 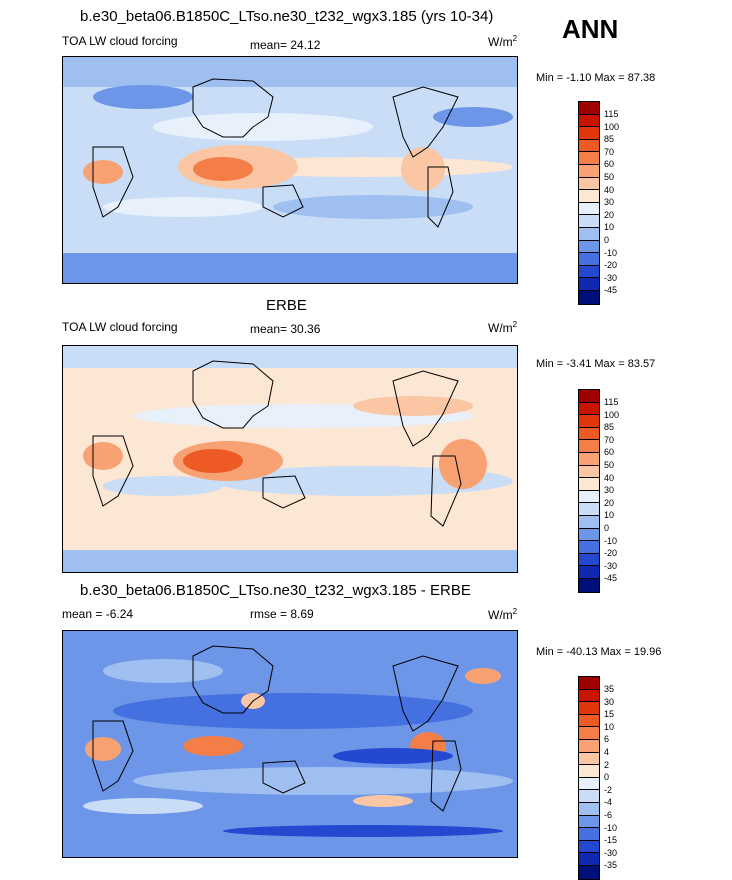 What do you see at coordinates (596, 364) in the screenshot?
I see `panel-2-min-max: Min = -3.41 Max = 83.57` at bounding box center [596, 364].